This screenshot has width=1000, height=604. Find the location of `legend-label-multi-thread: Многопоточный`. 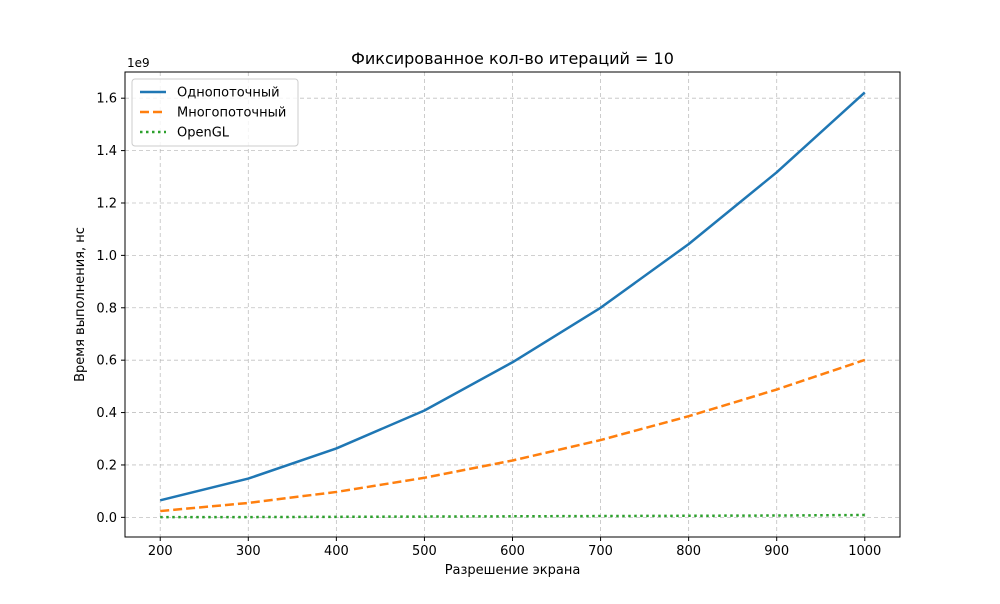

legend-label-multi-thread: Многопоточный is located at coordinates (231, 113).